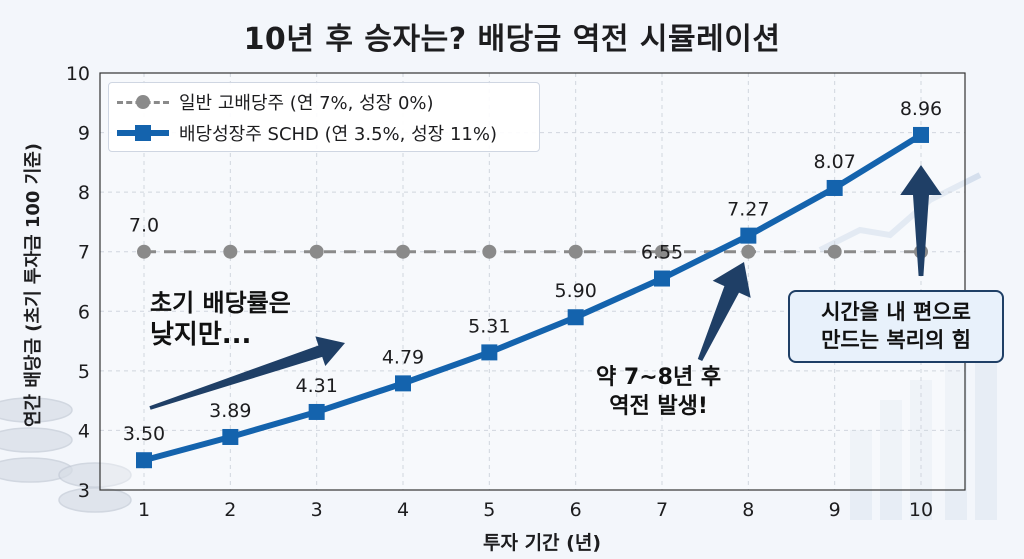 This screenshot has width=1024, height=559. Describe the element at coordinates (84, 372) in the screenshot. I see `y-tick-label: 5` at that location.